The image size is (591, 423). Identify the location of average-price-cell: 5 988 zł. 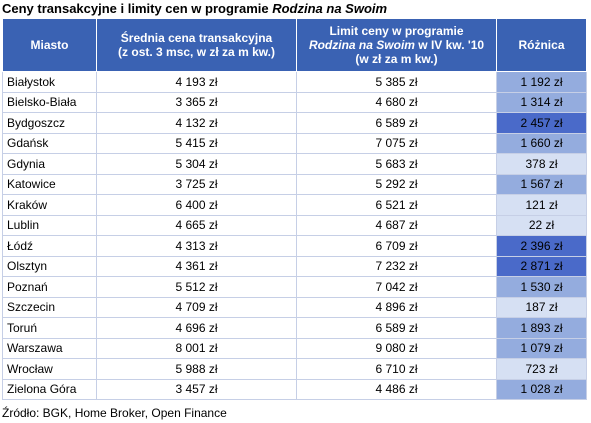
(196, 369).